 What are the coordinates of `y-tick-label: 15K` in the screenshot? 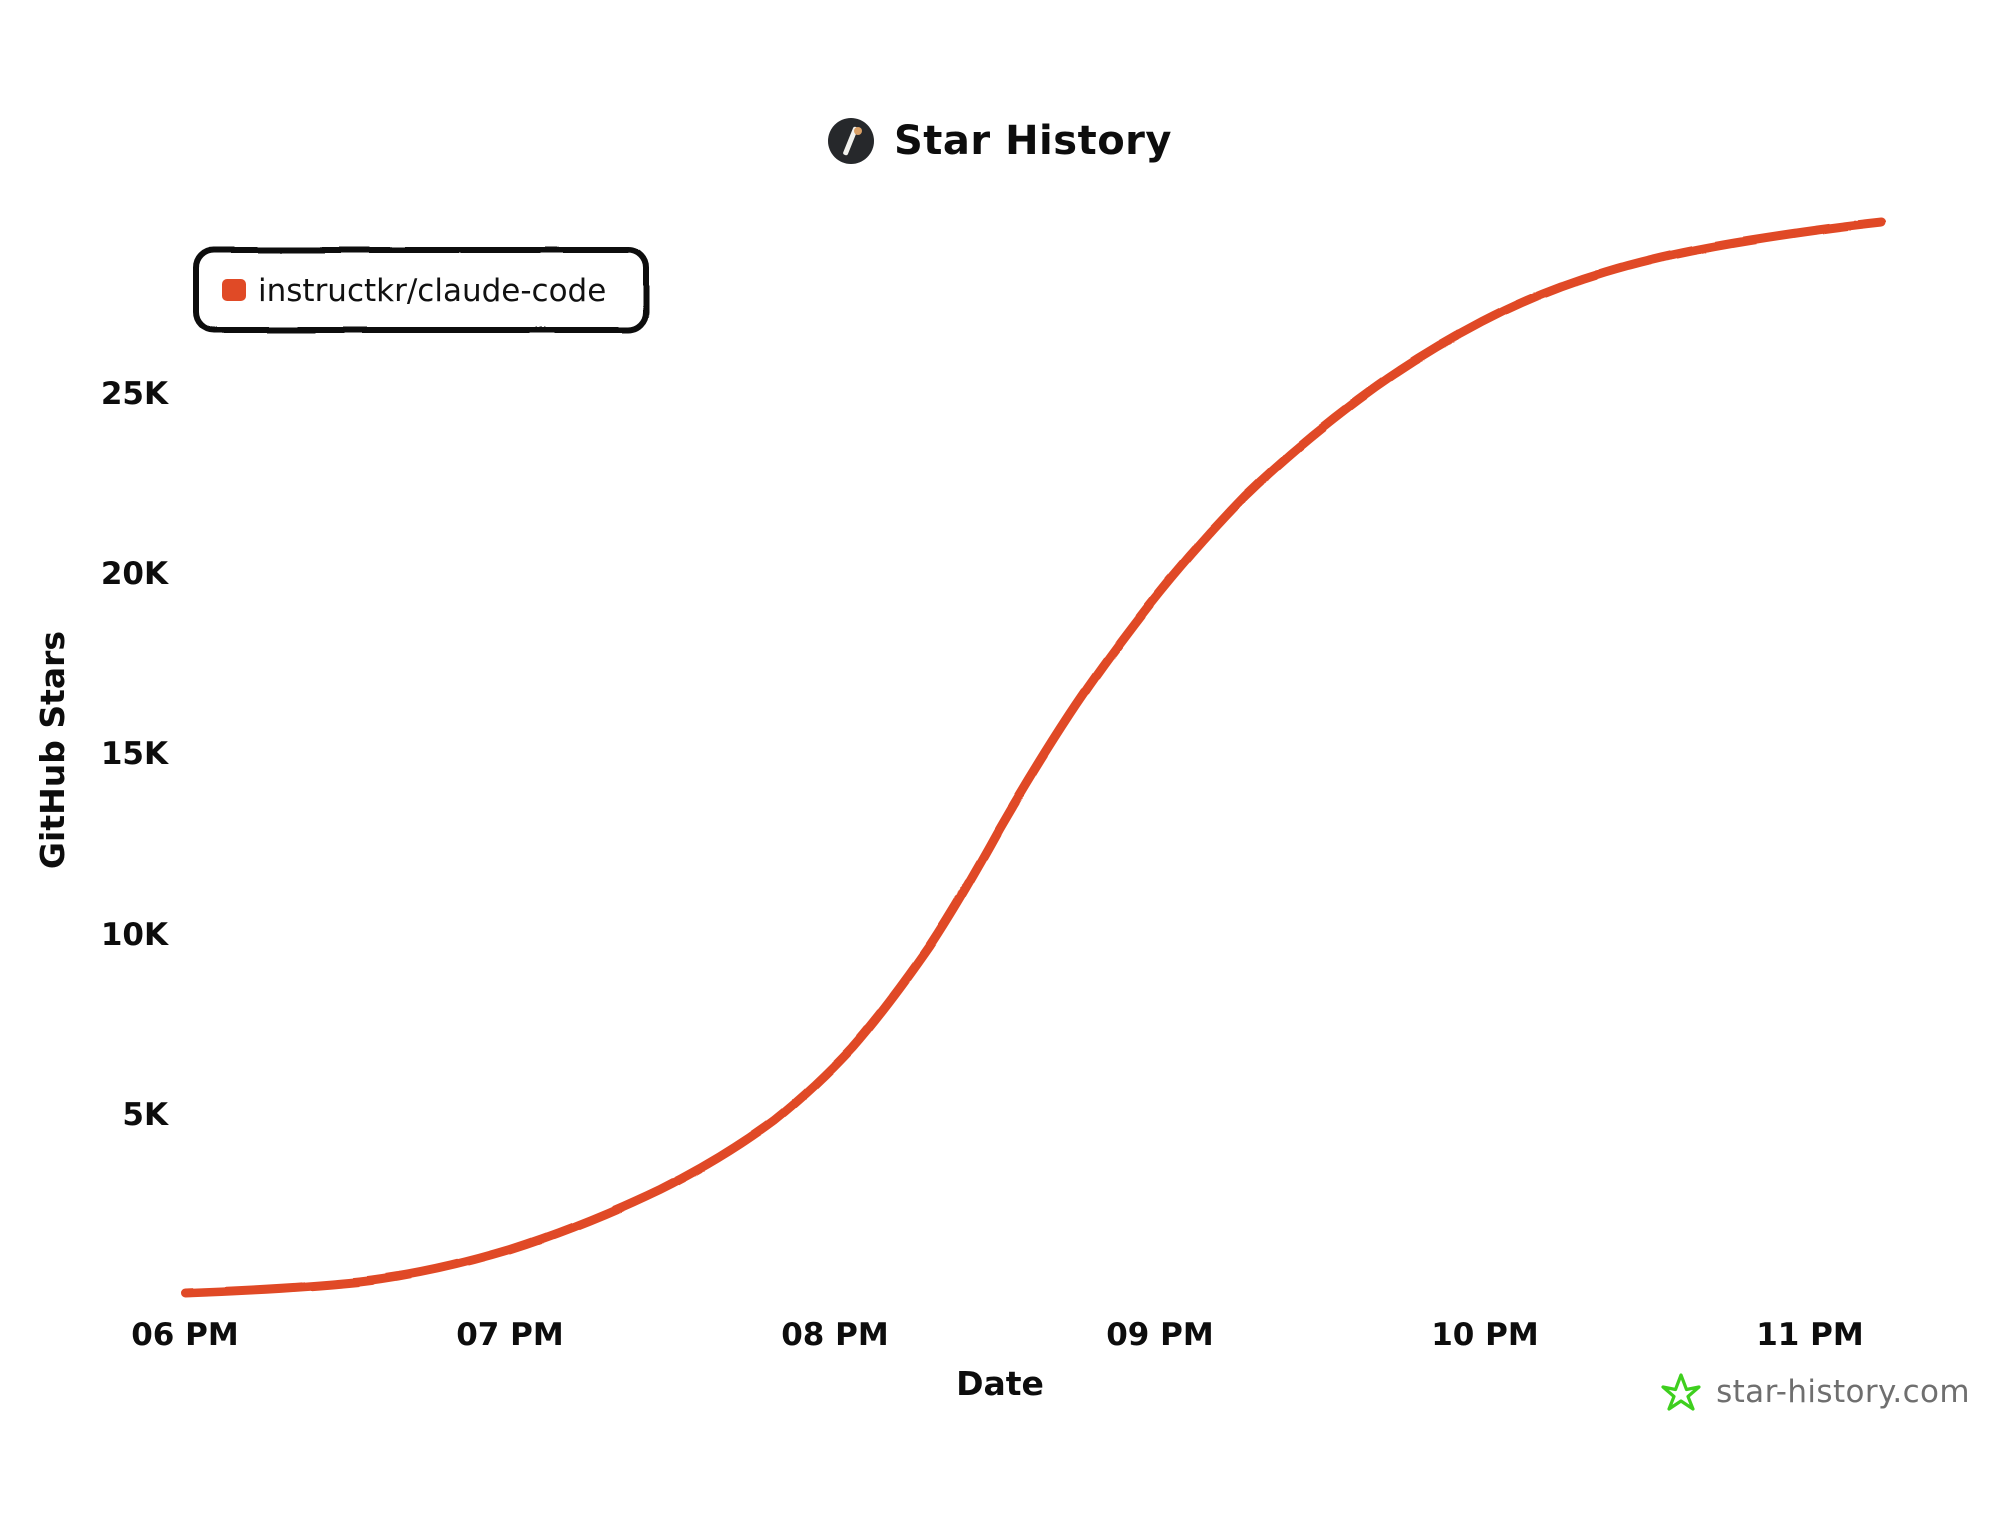 It's located at (135, 754).